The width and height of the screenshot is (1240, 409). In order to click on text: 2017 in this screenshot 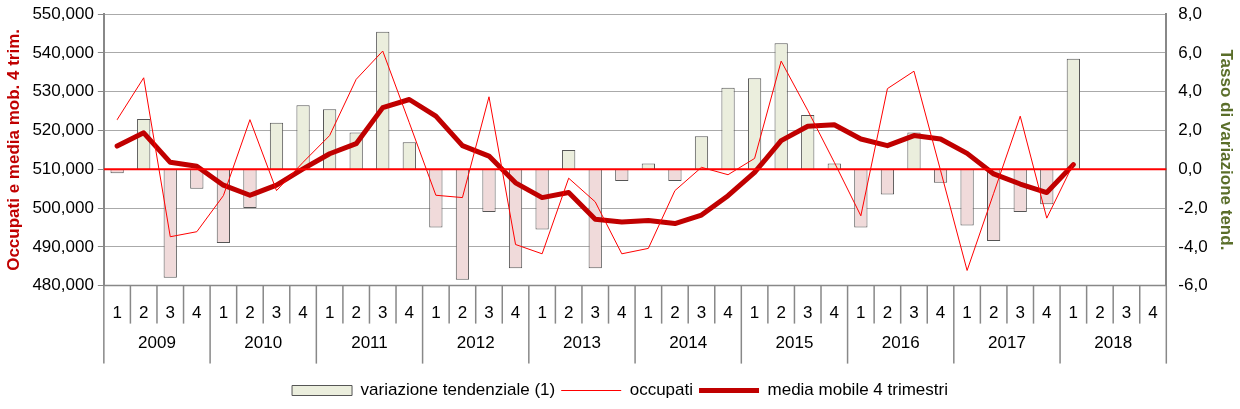, I will do `click(1007, 343)`.